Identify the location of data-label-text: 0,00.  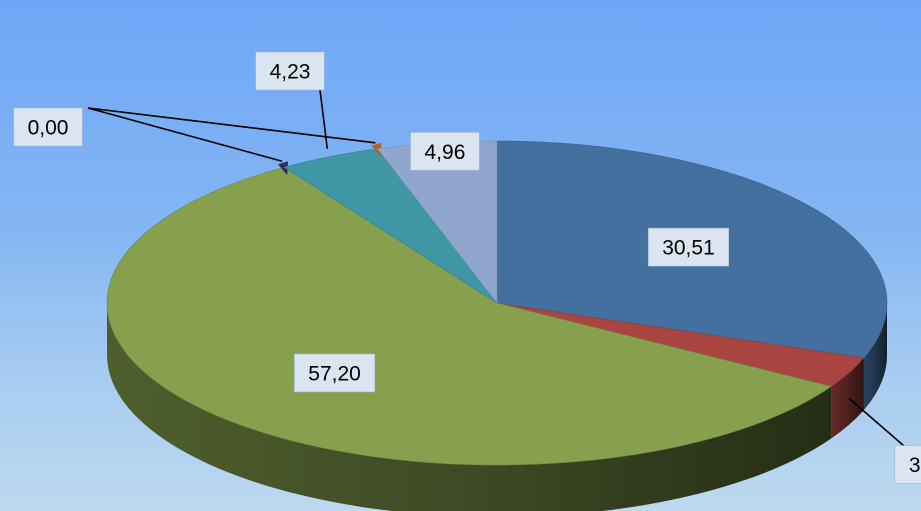
(48, 128).